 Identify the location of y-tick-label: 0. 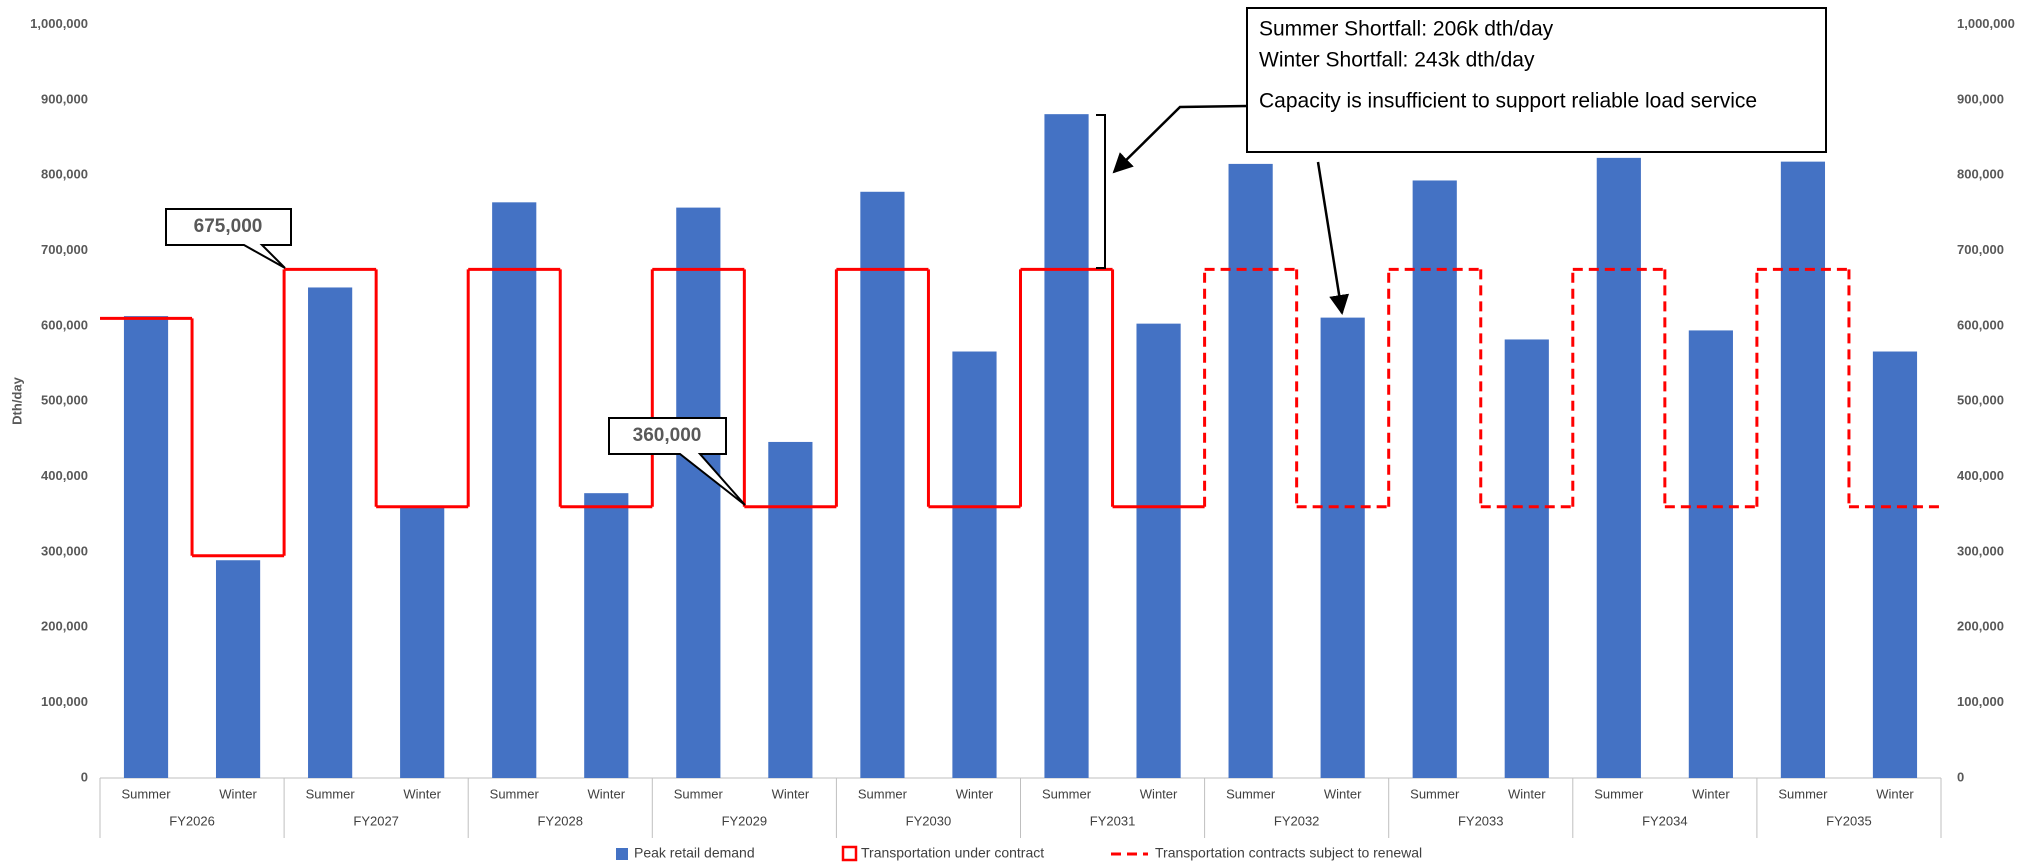
(84, 776).